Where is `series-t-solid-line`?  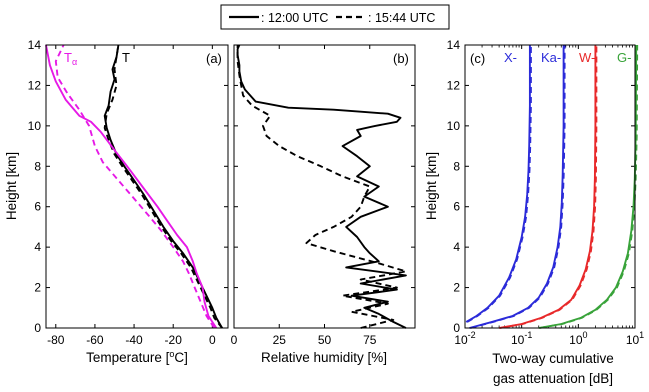 series-t-solid-line is located at coordinates (163, 186).